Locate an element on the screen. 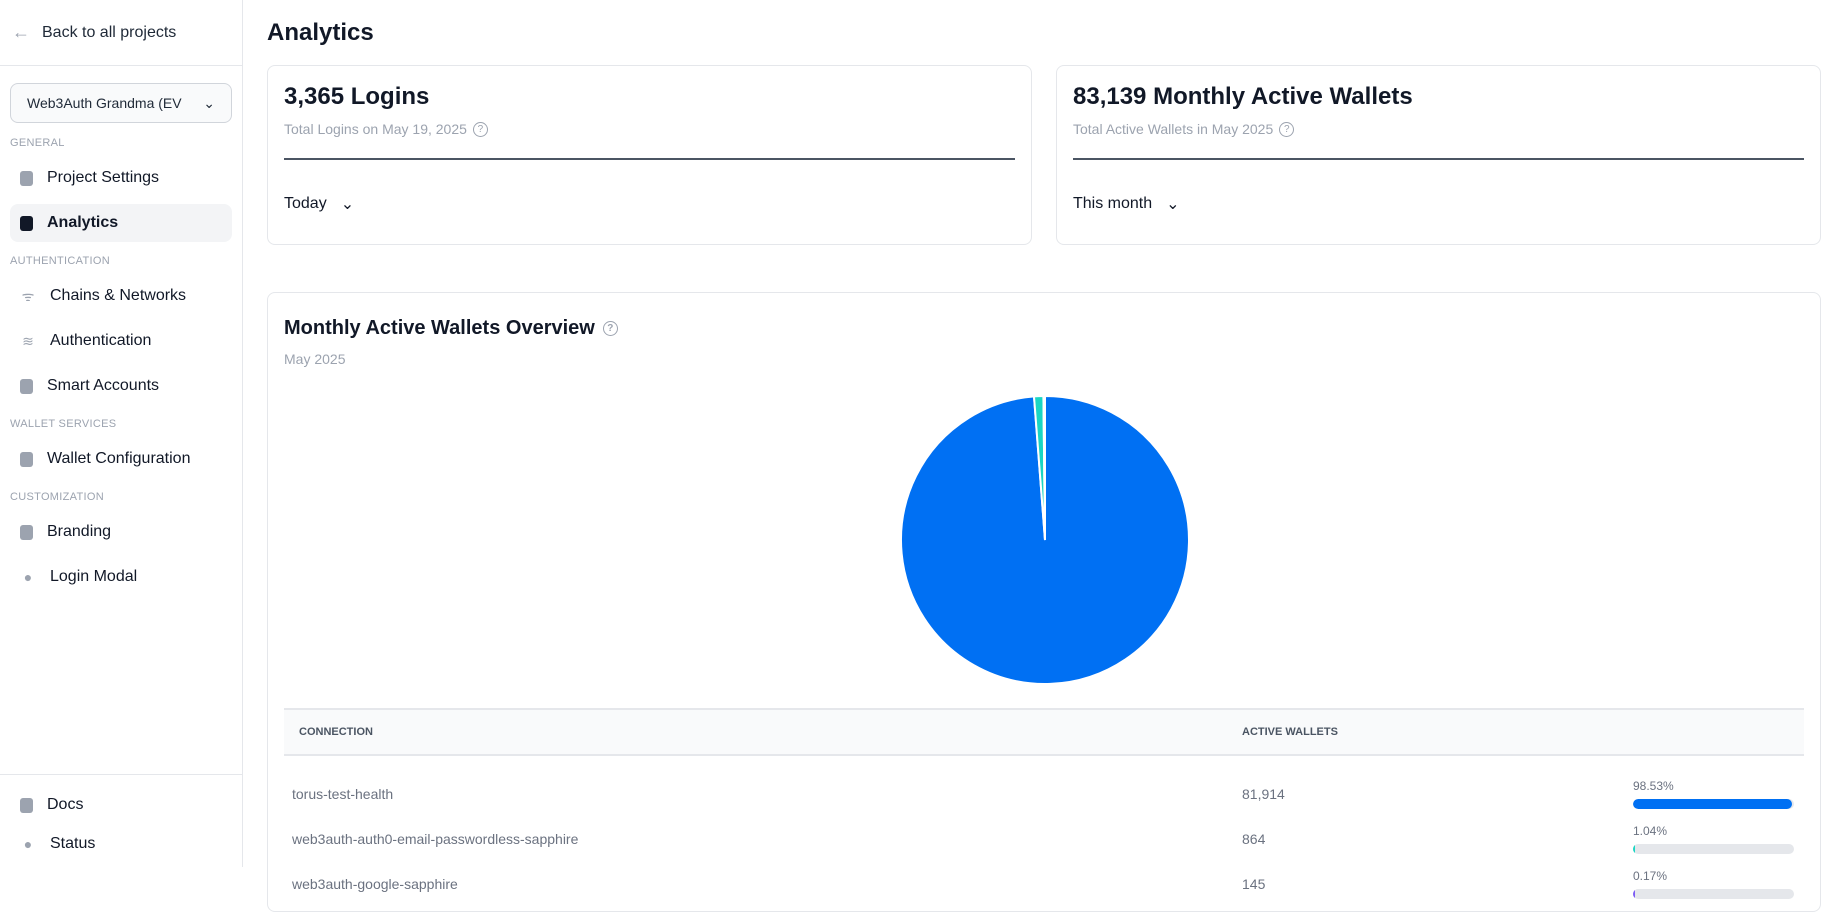 The height and width of the screenshot is (912, 1840). sidebar-item-label: Analytics is located at coordinates (83, 222).